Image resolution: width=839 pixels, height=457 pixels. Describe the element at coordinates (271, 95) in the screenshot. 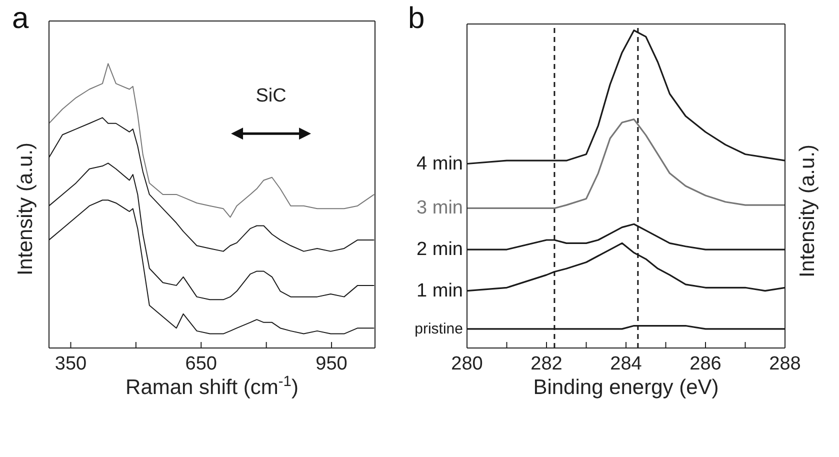

I see `annotation: SiC` at that location.